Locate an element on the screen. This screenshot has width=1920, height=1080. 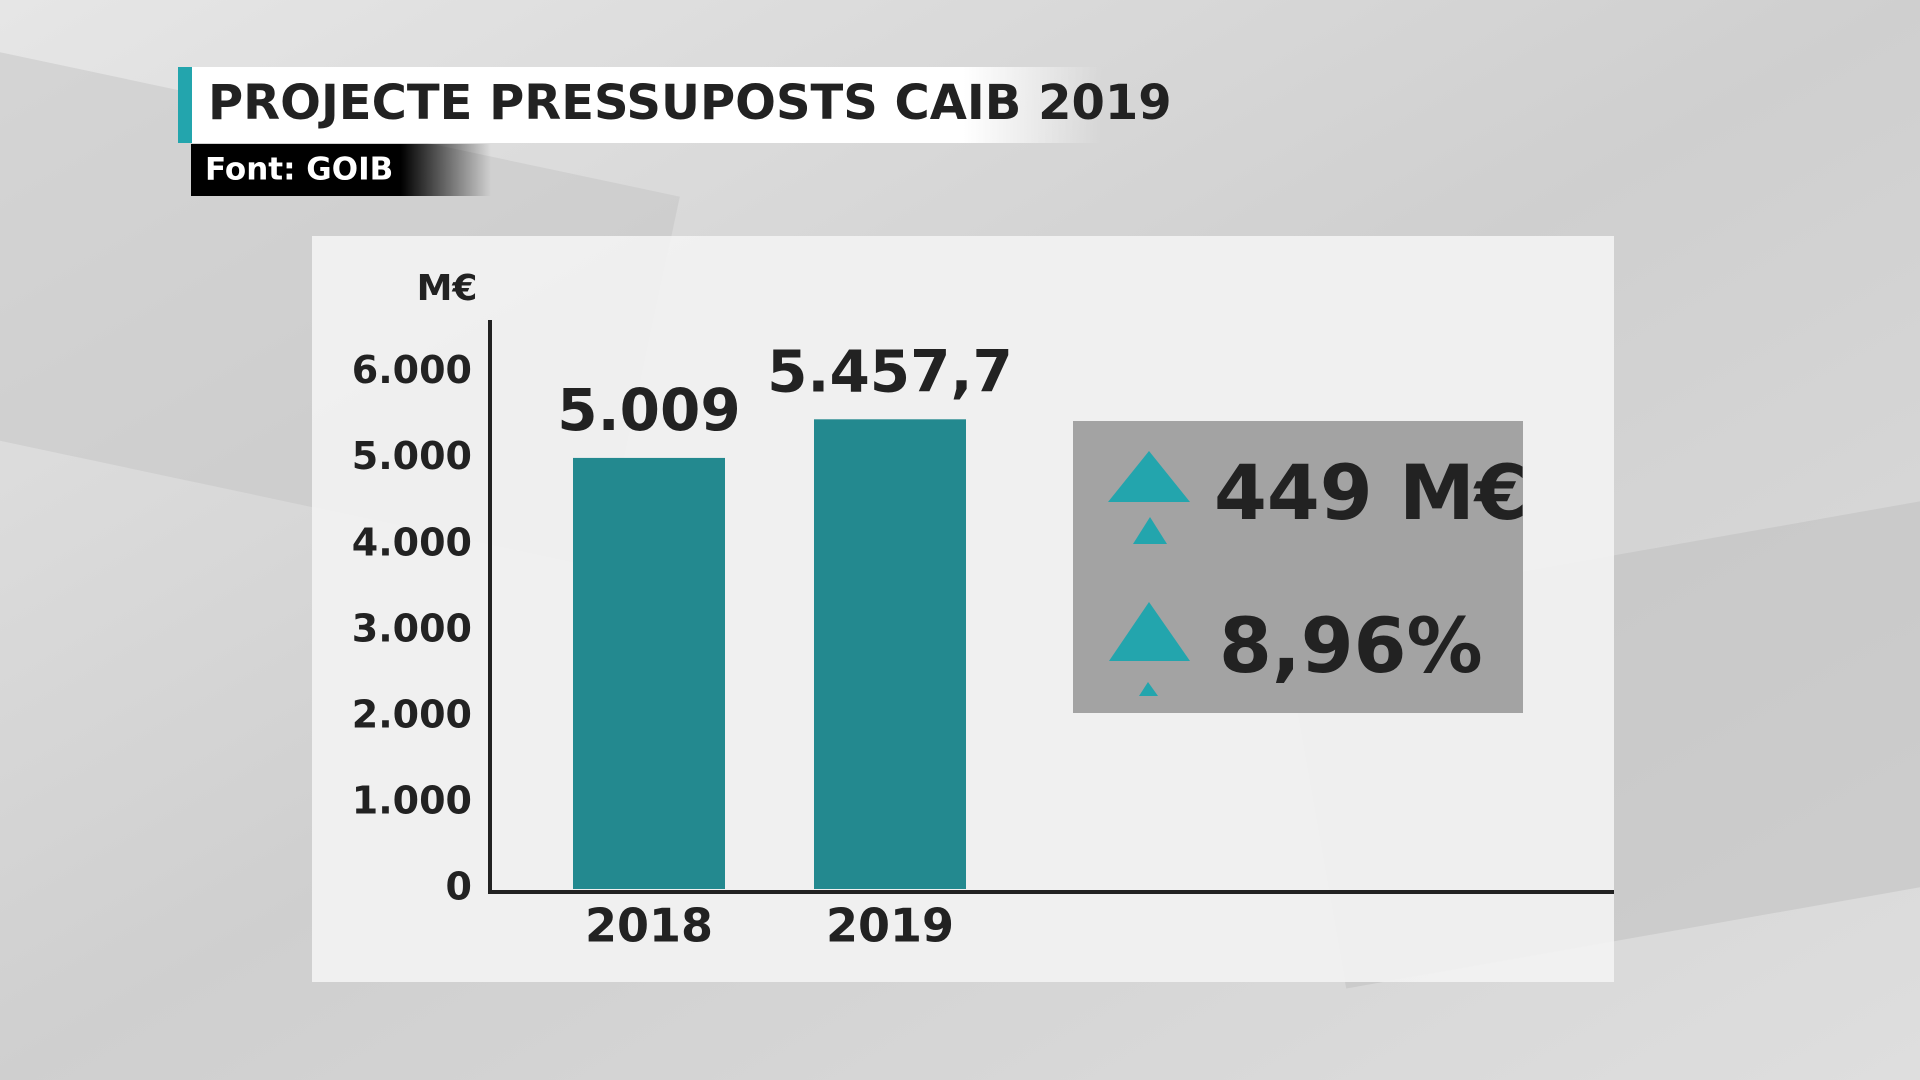
y-tick-label: 1.000 is located at coordinates (412, 800).